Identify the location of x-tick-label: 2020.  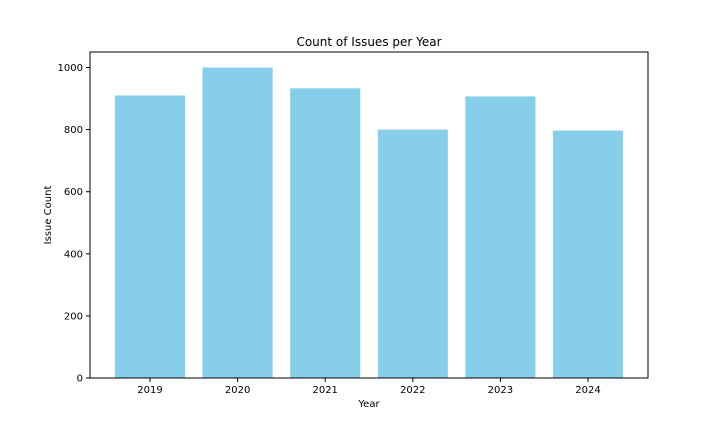
(237, 390).